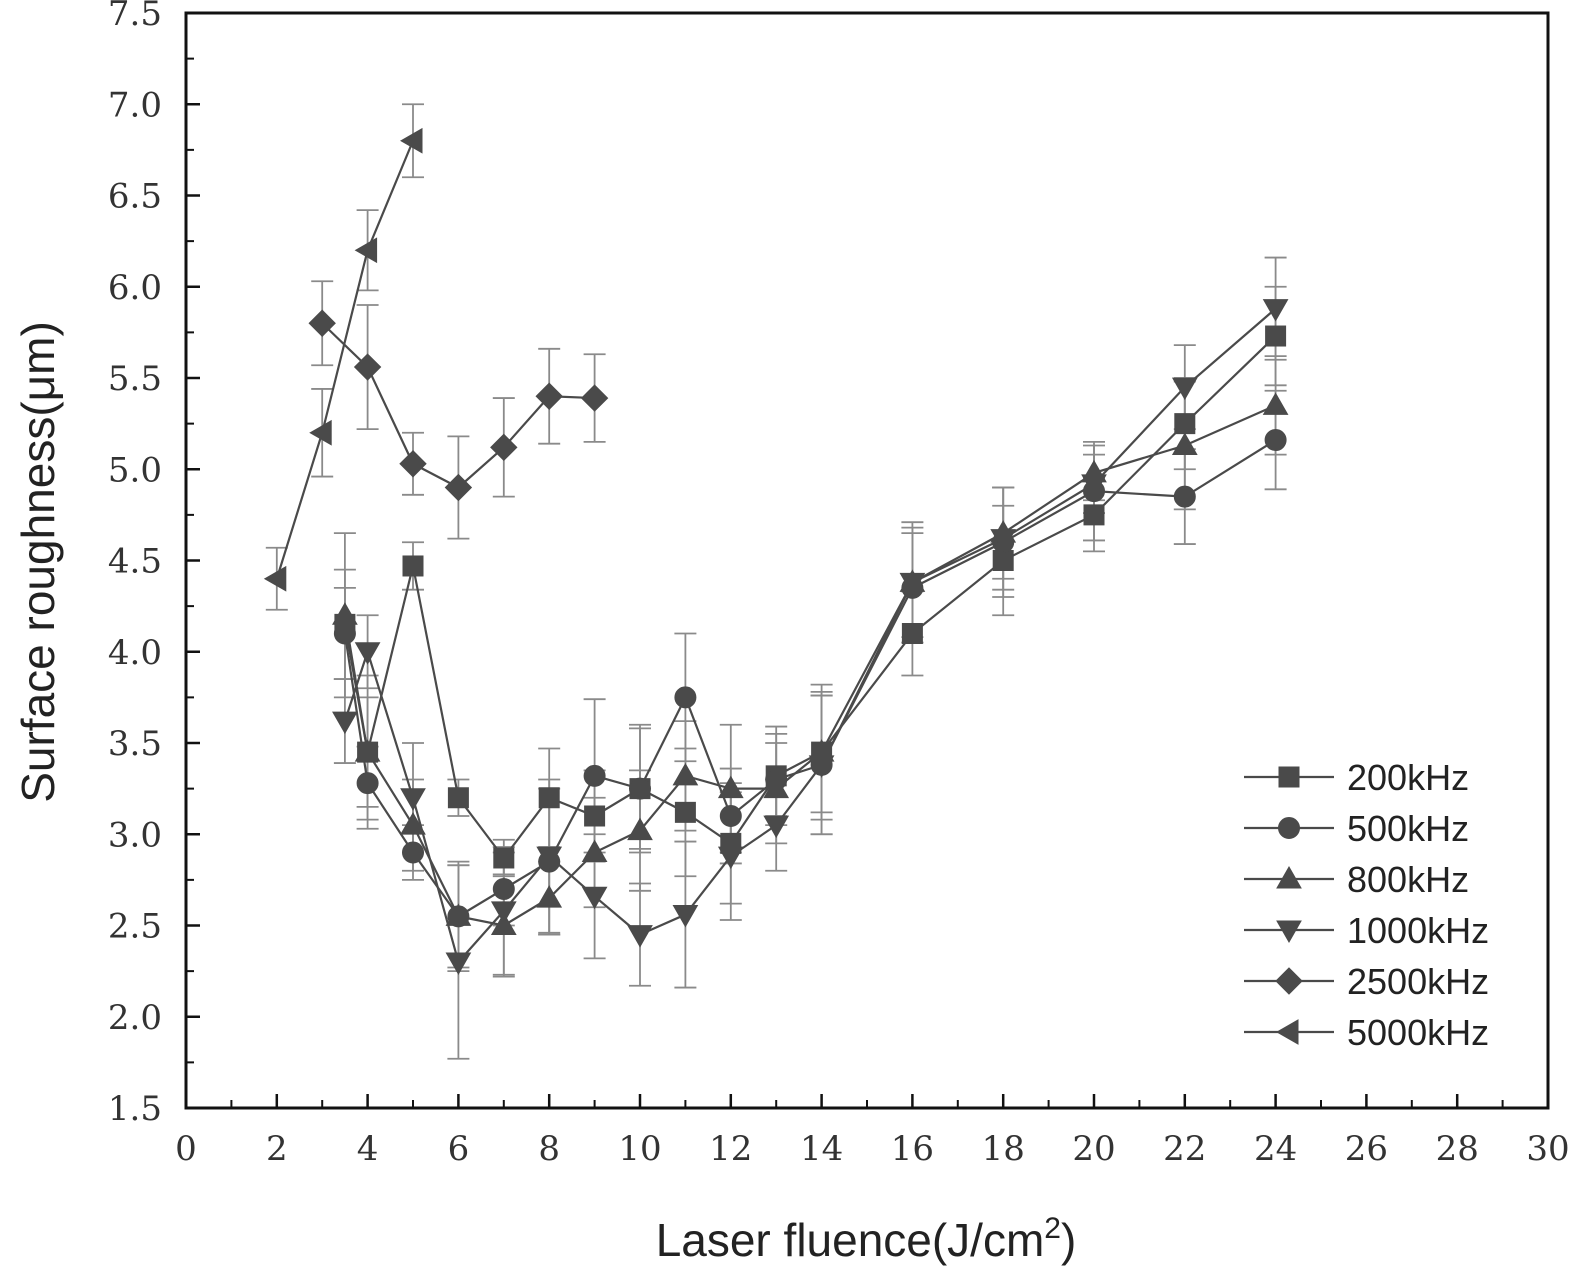 This screenshot has height=1280, width=1575. What do you see at coordinates (1457, 1149) in the screenshot?
I see `x-tick-label: 28` at bounding box center [1457, 1149].